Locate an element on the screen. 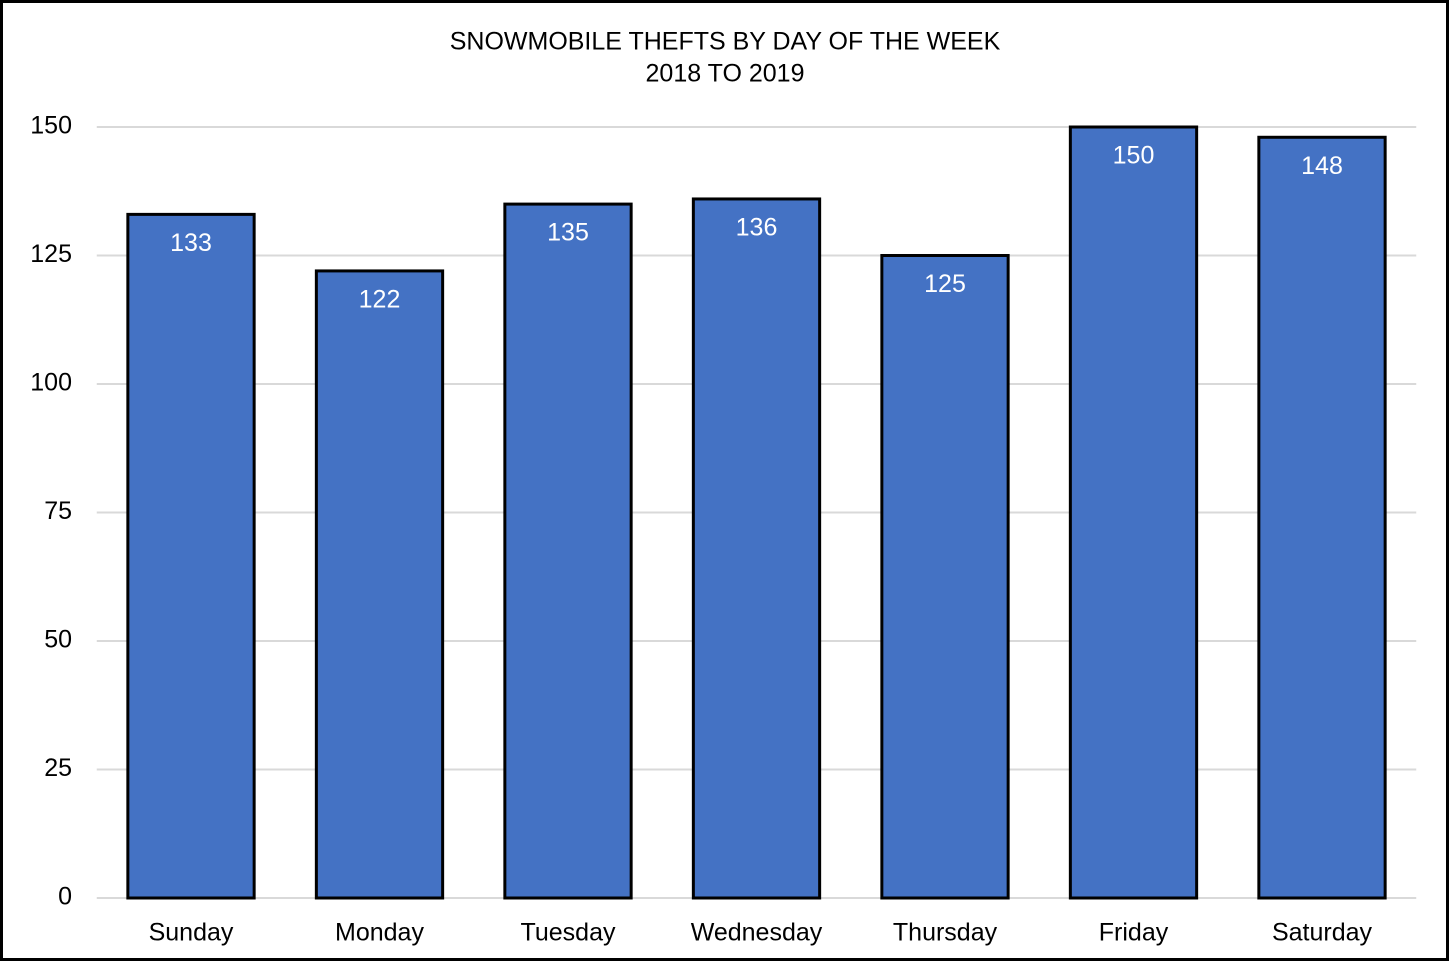 The image size is (1449, 961). y-tick-label: 125 is located at coordinates (51, 254).